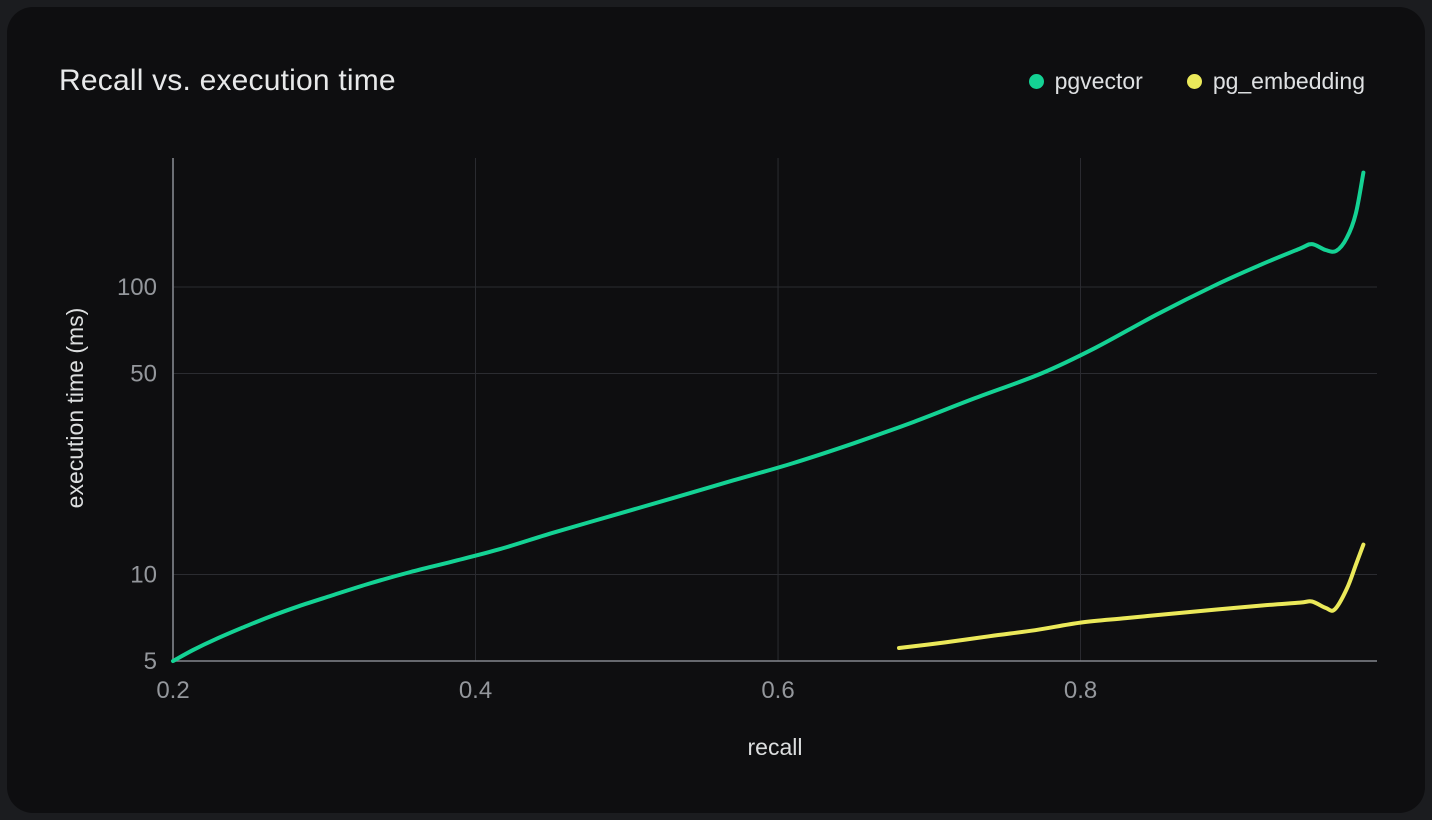 The image size is (1432, 820). Describe the element at coordinates (150, 661) in the screenshot. I see `svg-text: 5` at that location.